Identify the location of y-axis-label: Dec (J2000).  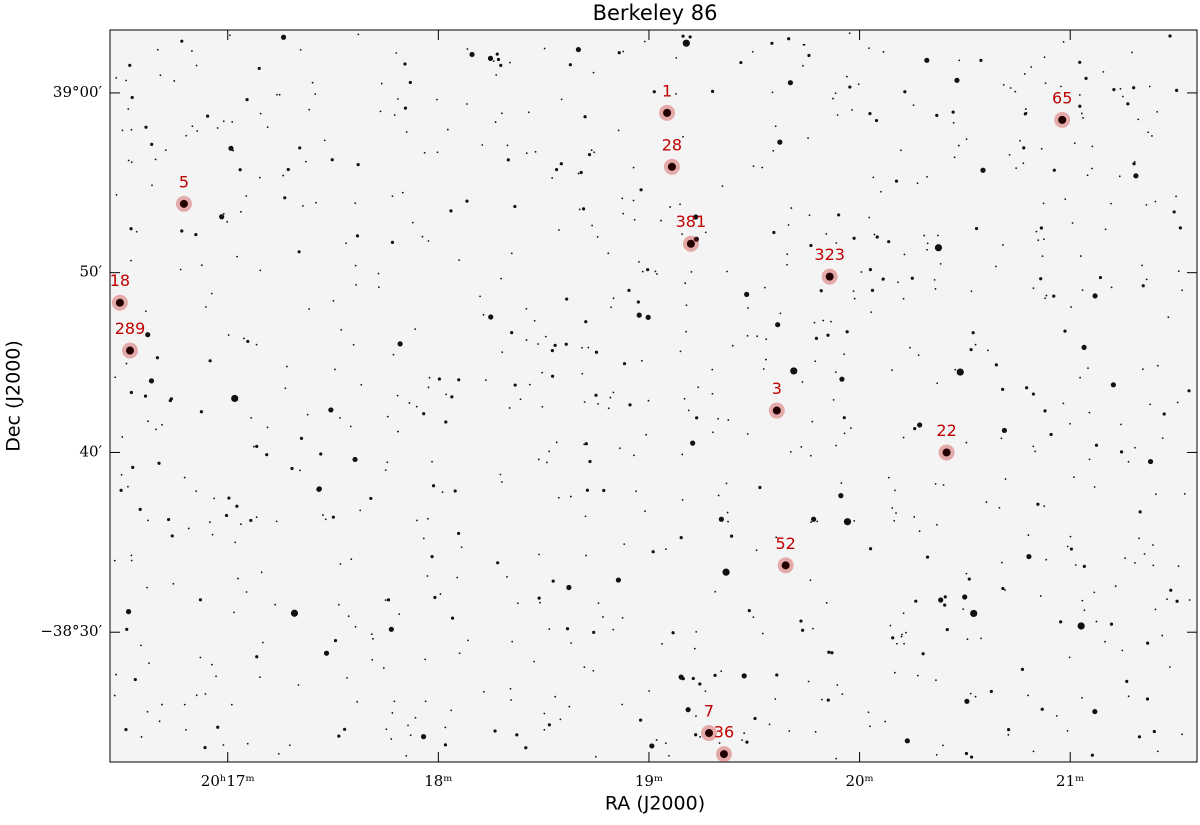
(14, 396).